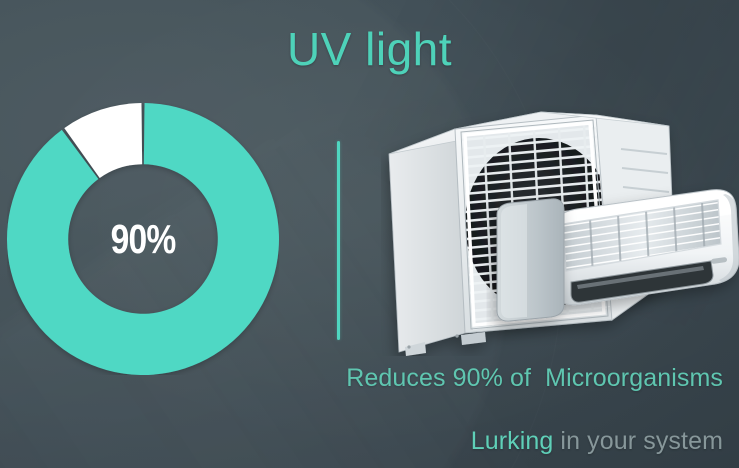 The width and height of the screenshot is (739, 468). I want to click on caption-line-2: Lurking in your system, so click(361, 433).